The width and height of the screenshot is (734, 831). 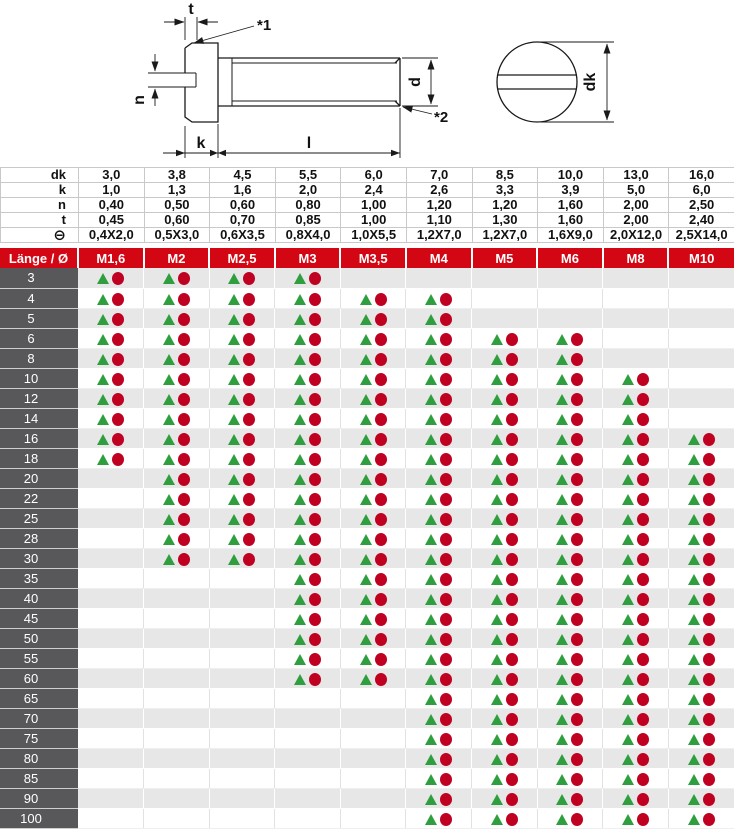 What do you see at coordinates (111, 258) in the screenshot?
I see `matrix-column-header: M1,6` at bounding box center [111, 258].